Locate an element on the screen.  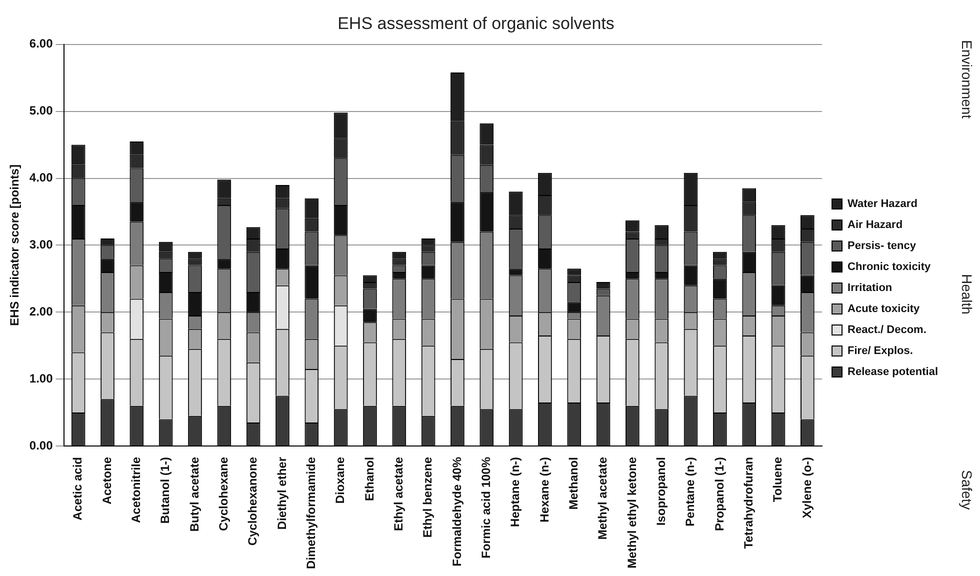
y-tick-label: 5.00 is located at coordinates (41, 111).